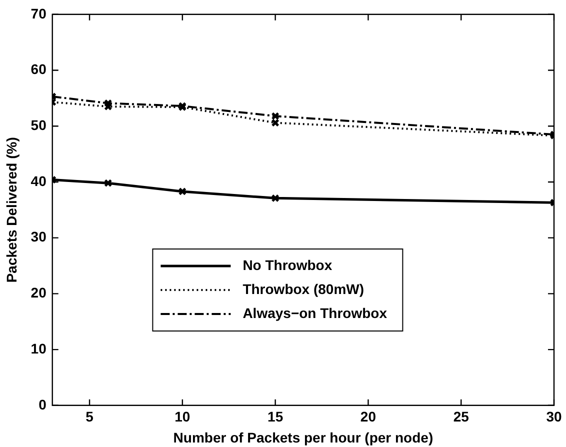 The image size is (566, 447). What do you see at coordinates (276, 416) in the screenshot?
I see `x-tick-label: 15` at bounding box center [276, 416].